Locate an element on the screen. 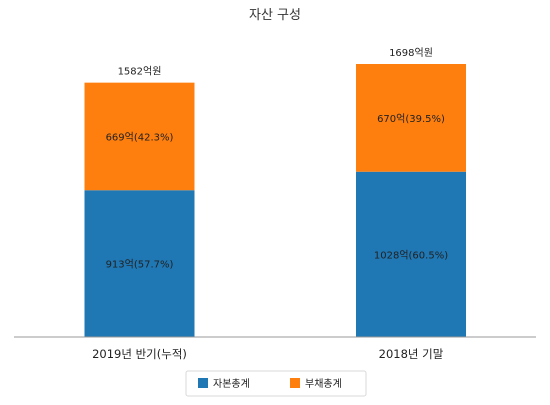 The width and height of the screenshot is (550, 405). data-label: 1028억(60.5%) is located at coordinates (411, 255).